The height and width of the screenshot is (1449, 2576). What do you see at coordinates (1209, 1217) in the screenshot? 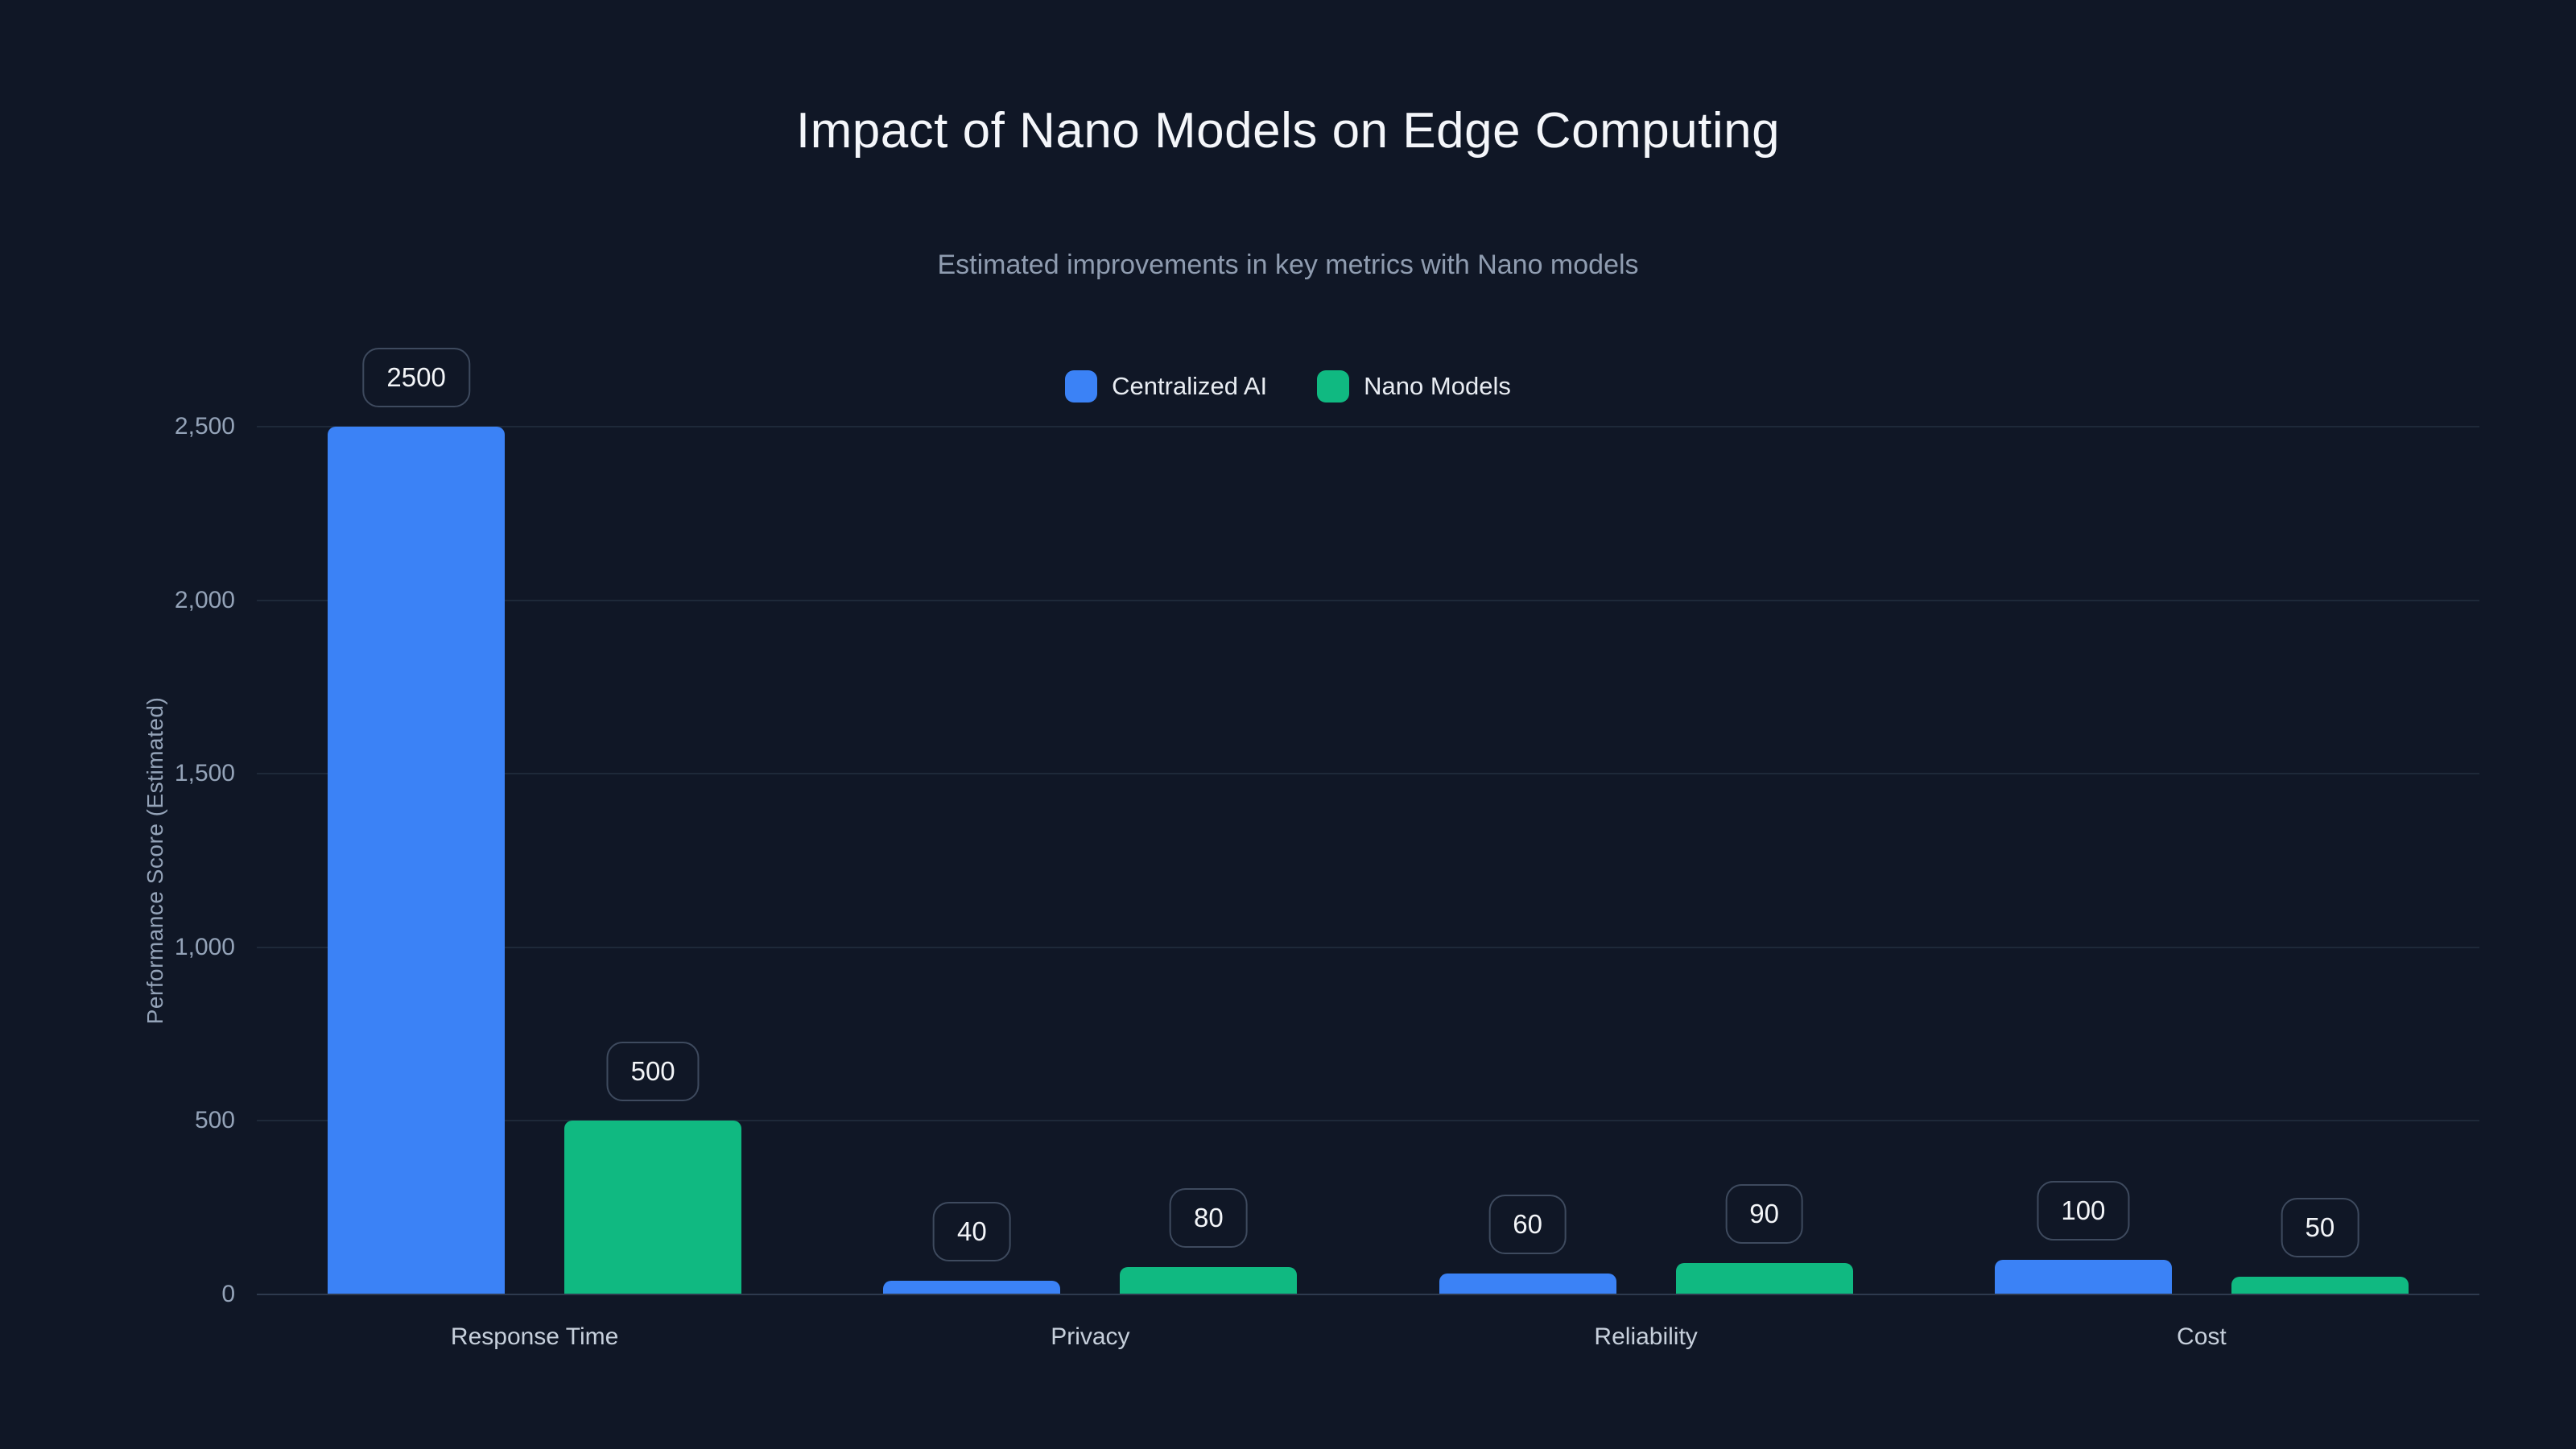
I see `value-badge: 80` at bounding box center [1209, 1217].